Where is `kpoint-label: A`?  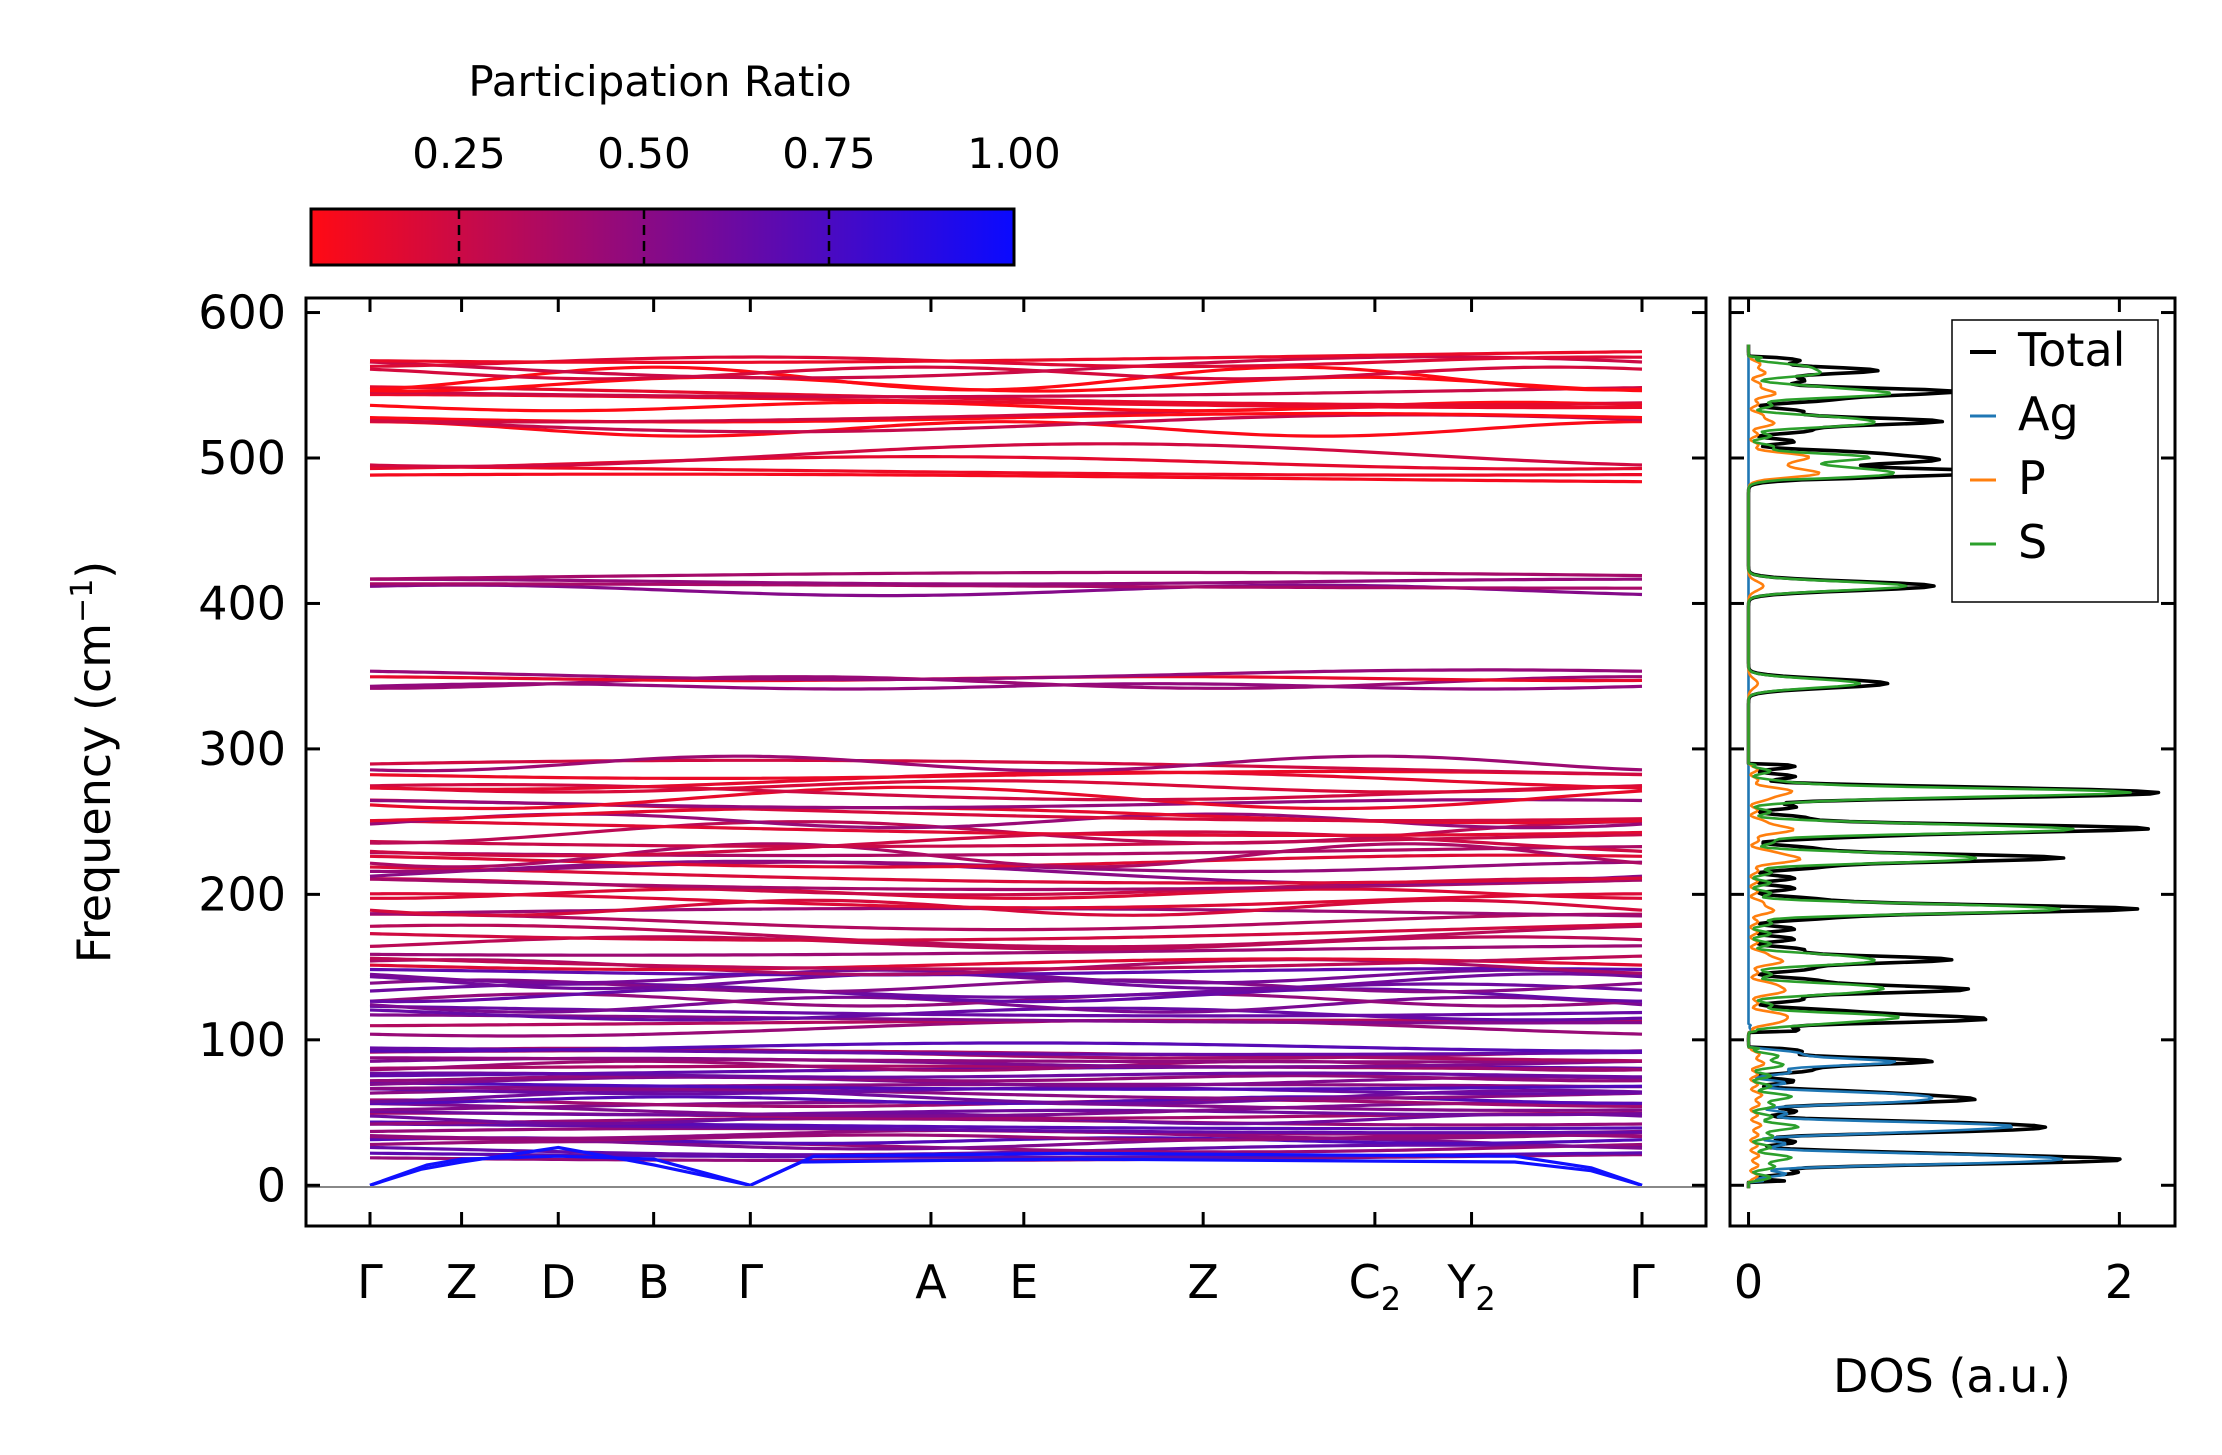 kpoint-label: A is located at coordinates (931, 1282).